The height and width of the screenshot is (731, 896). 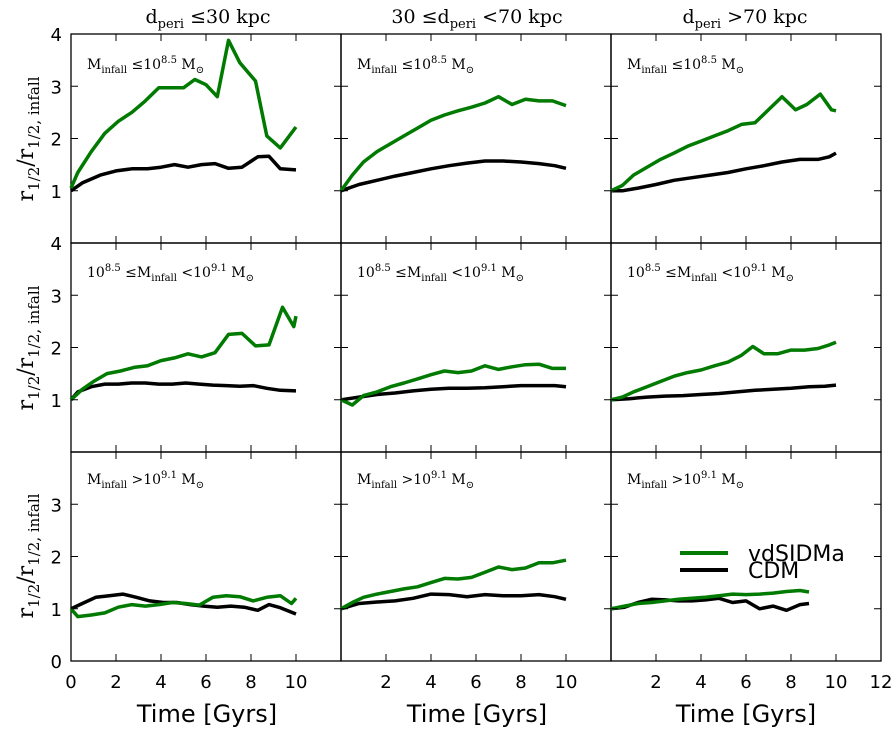 What do you see at coordinates (183, 391) in the screenshot?
I see `series-line-cdm-r2c1` at bounding box center [183, 391].